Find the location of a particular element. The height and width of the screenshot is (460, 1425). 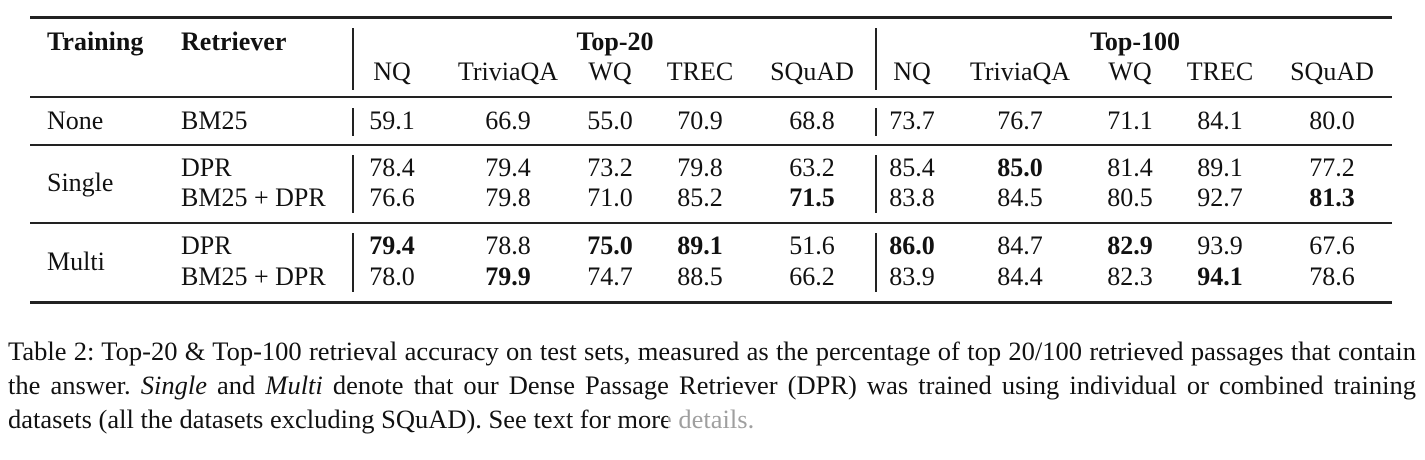

table-cell: 83.8 is located at coordinates (912, 197).